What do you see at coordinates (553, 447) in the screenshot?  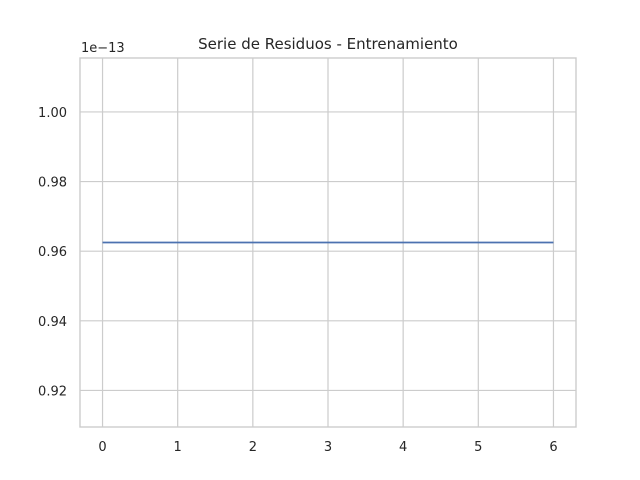 I see `x-tick-label: 6` at bounding box center [553, 447].